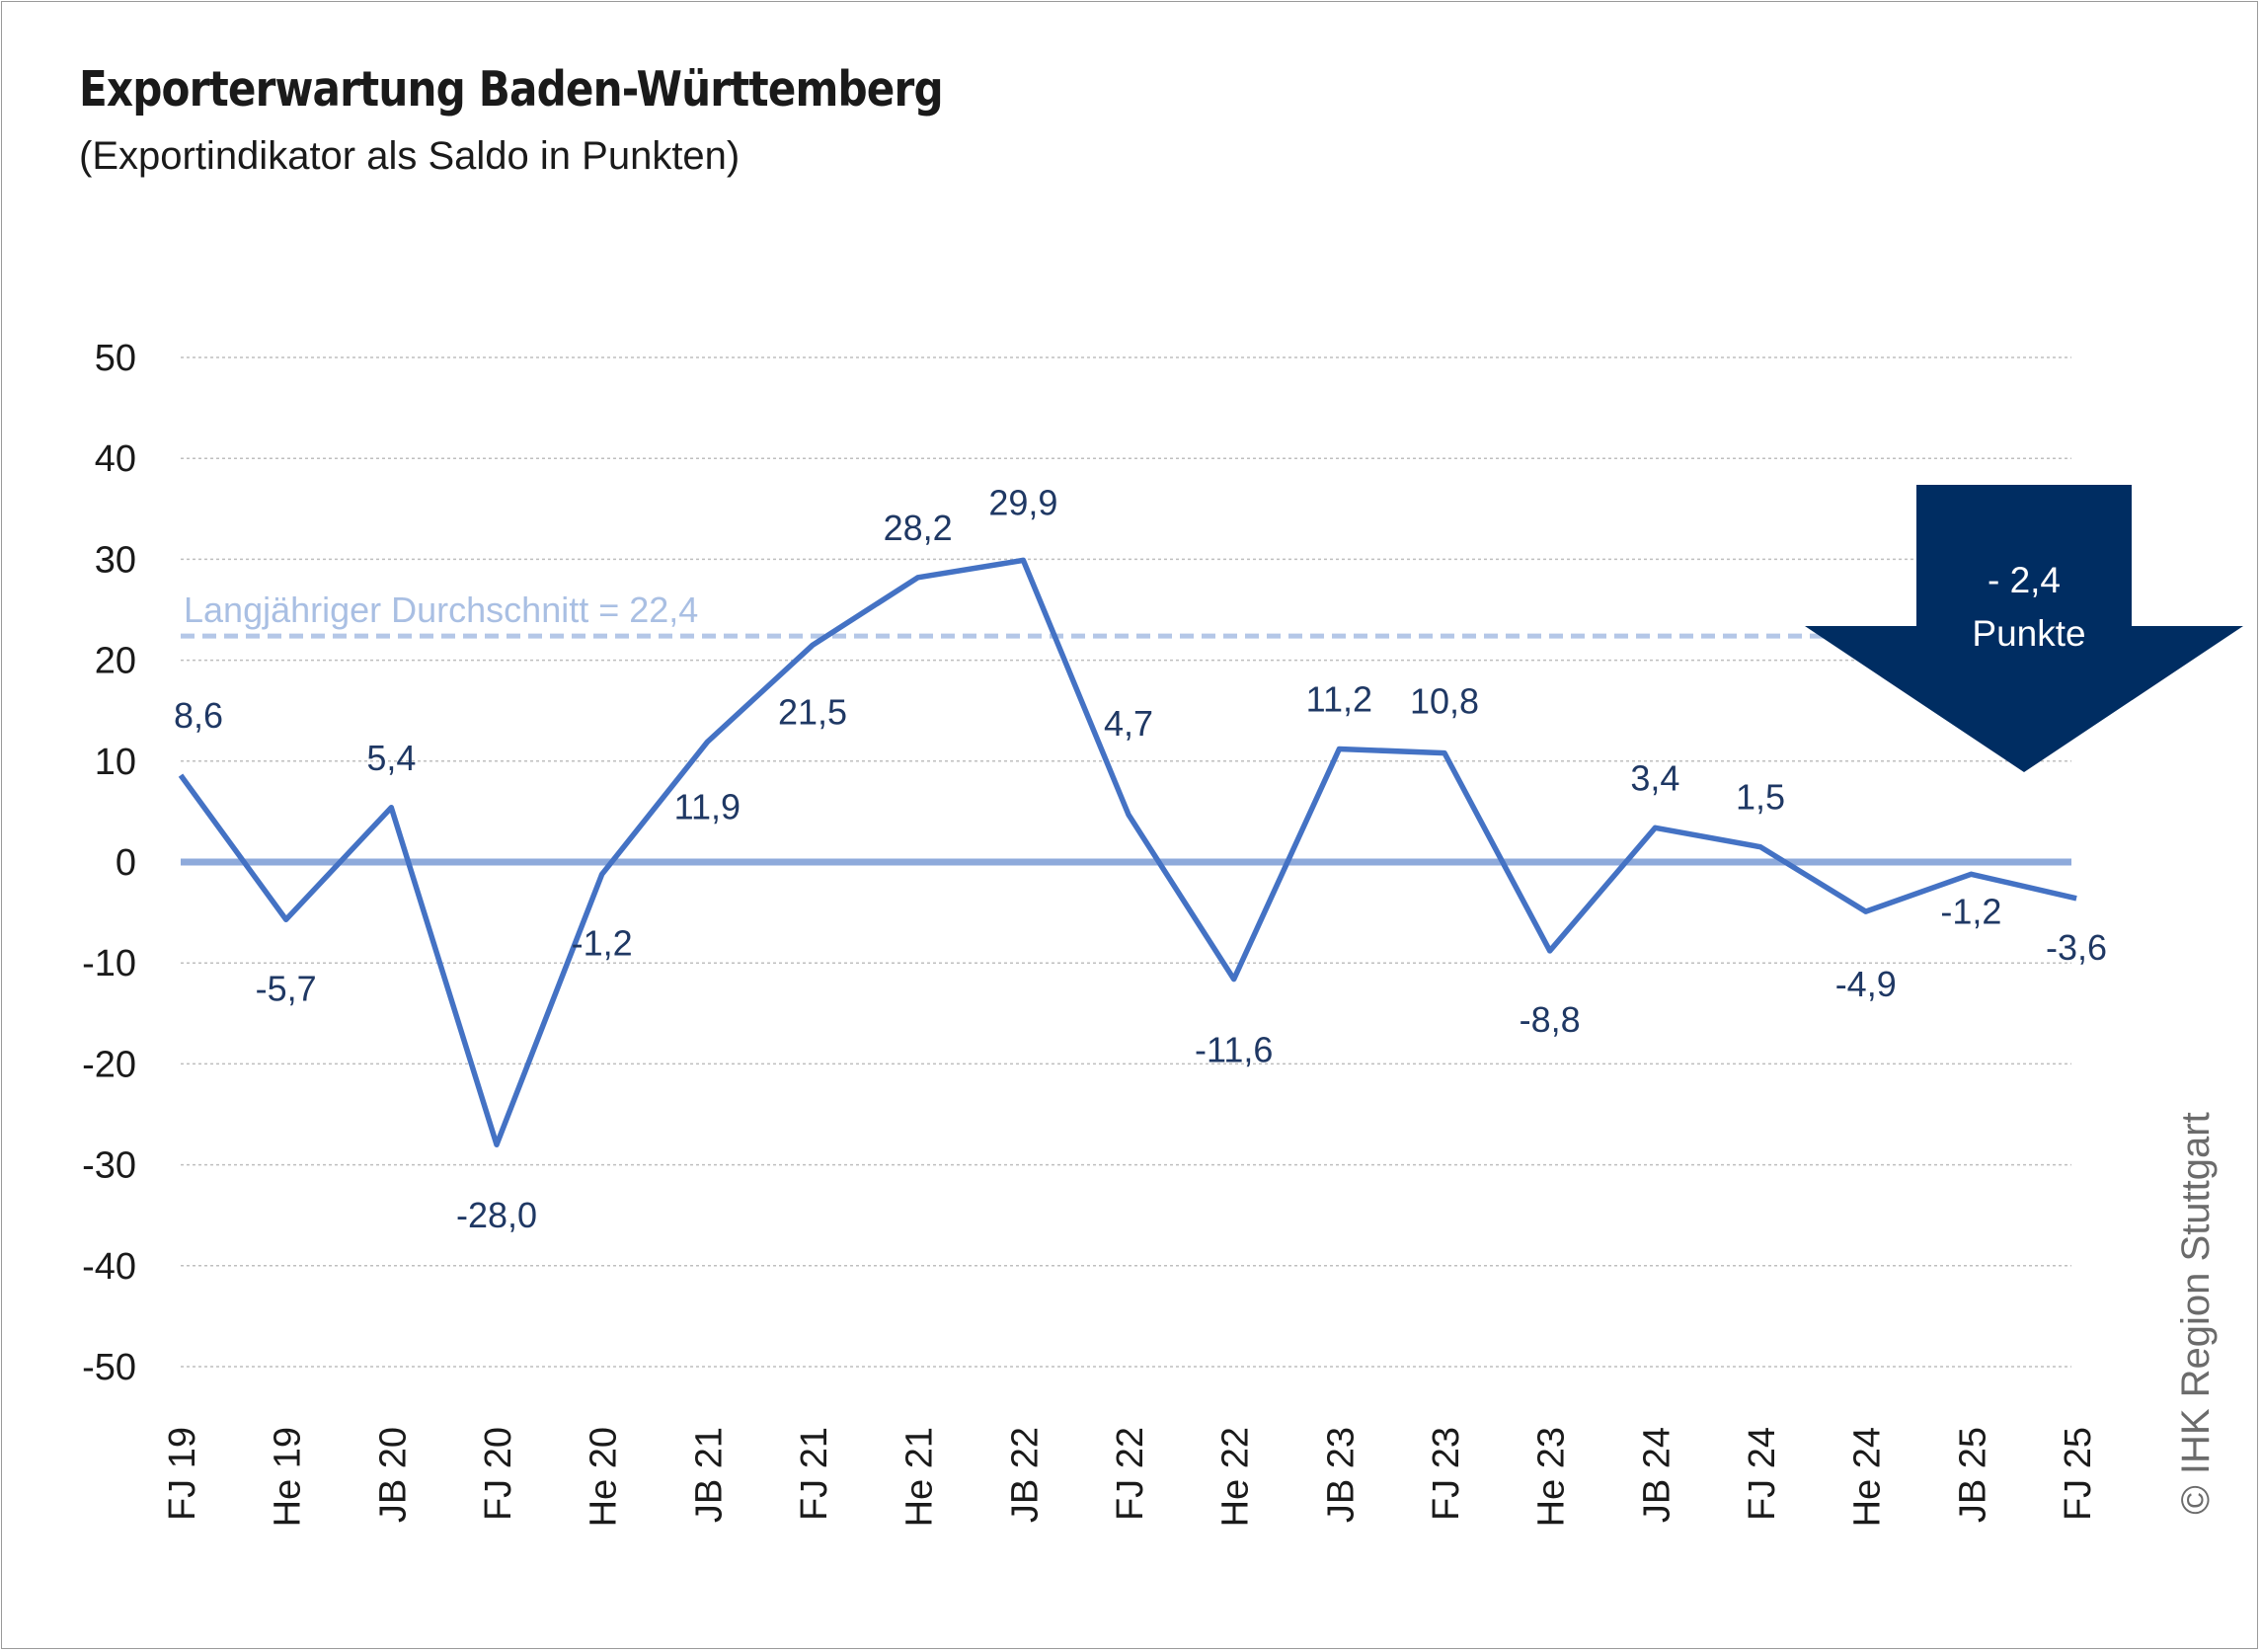 This screenshot has width=2261, height=1652. What do you see at coordinates (1234, 1050) in the screenshot?
I see `data-label: -11,6` at bounding box center [1234, 1050].